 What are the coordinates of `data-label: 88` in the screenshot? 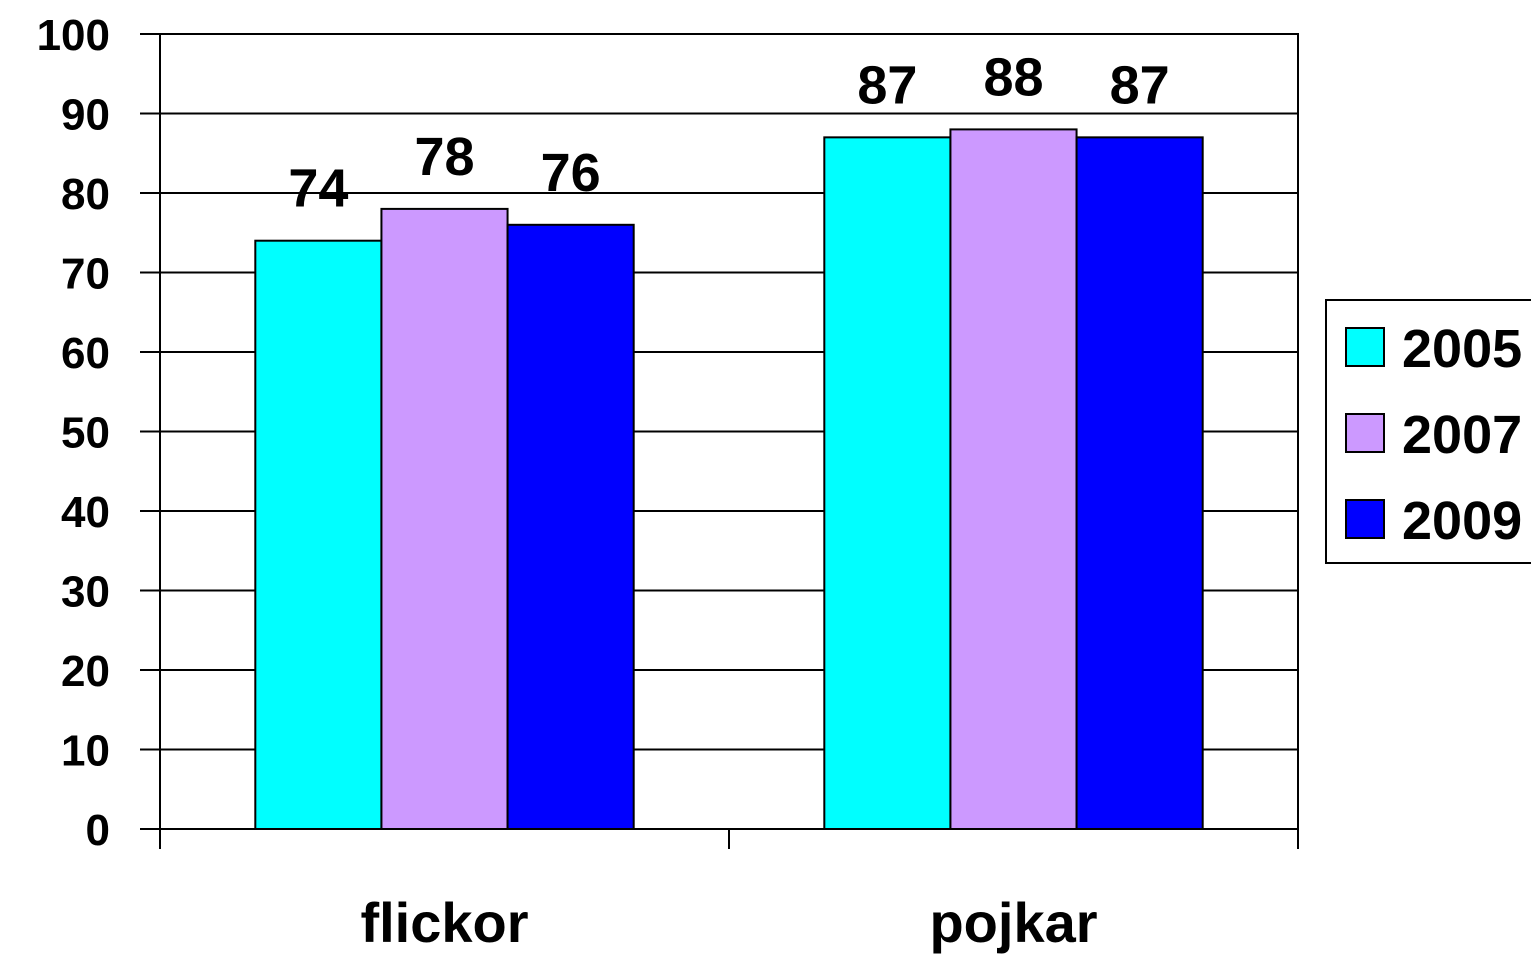 It's located at (1013, 77).